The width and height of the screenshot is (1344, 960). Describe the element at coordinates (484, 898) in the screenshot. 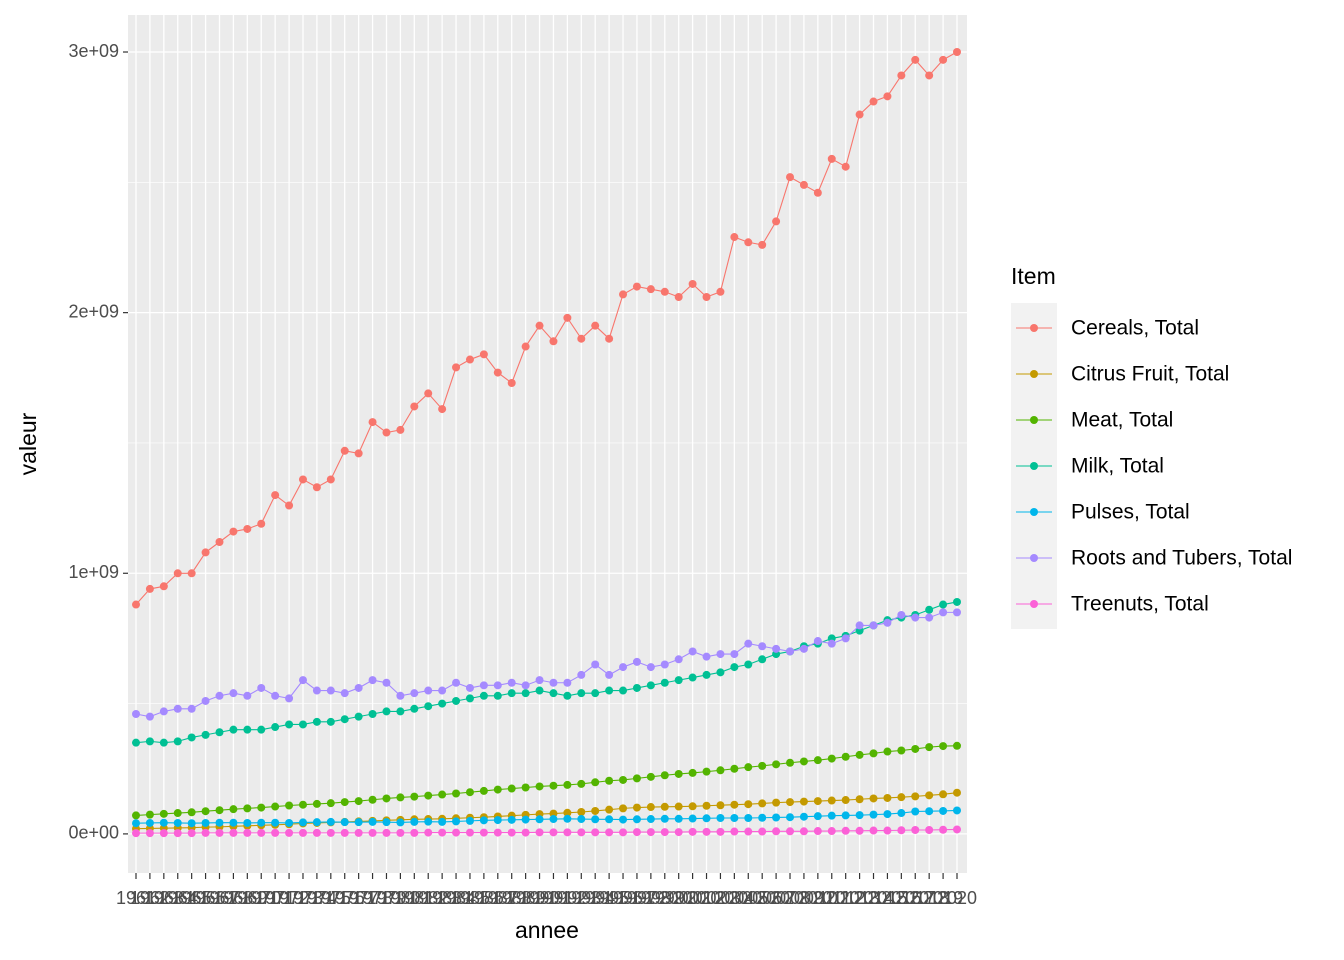

I see `x-tick-label: 1986` at that location.